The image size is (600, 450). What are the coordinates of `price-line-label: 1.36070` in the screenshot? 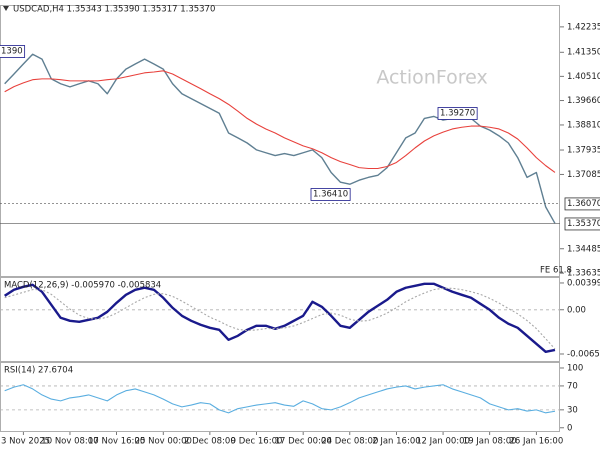 It's located at (583, 204).